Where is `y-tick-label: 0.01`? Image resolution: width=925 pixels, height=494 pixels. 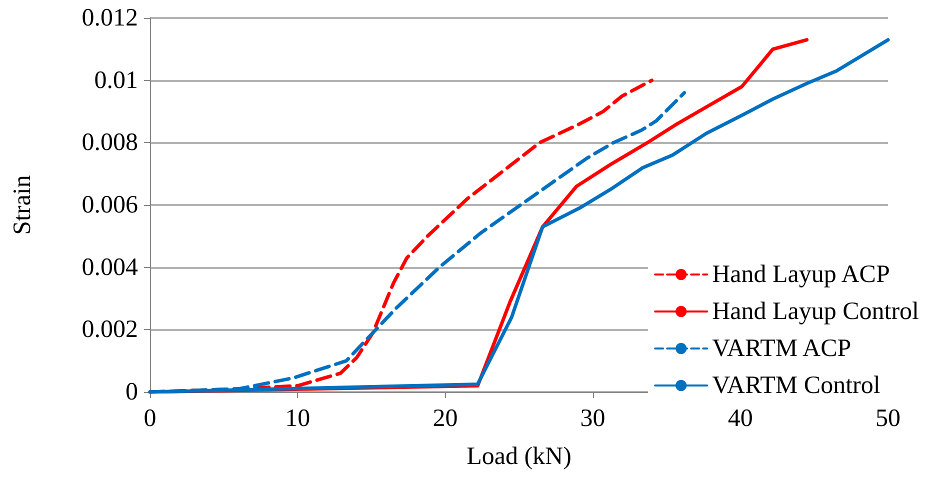
y-tick-label: 0.01 is located at coordinates (116, 80).